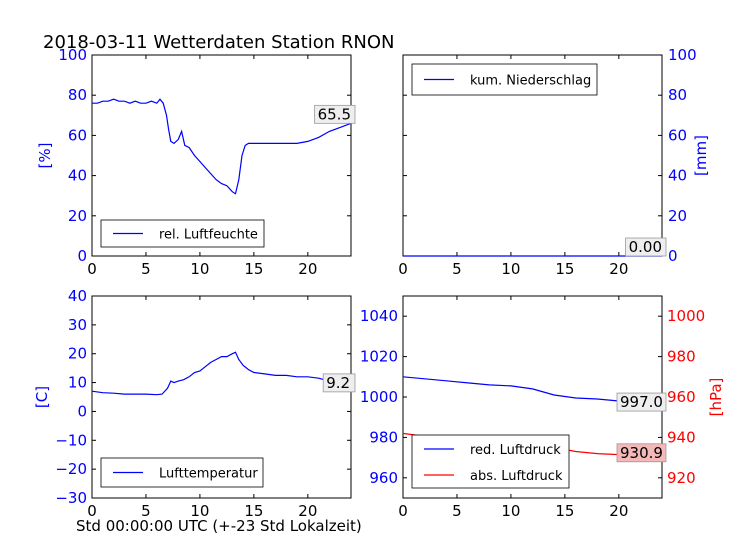  Describe the element at coordinates (383, 437) in the screenshot. I see `y-tick-label: 980` at that location.